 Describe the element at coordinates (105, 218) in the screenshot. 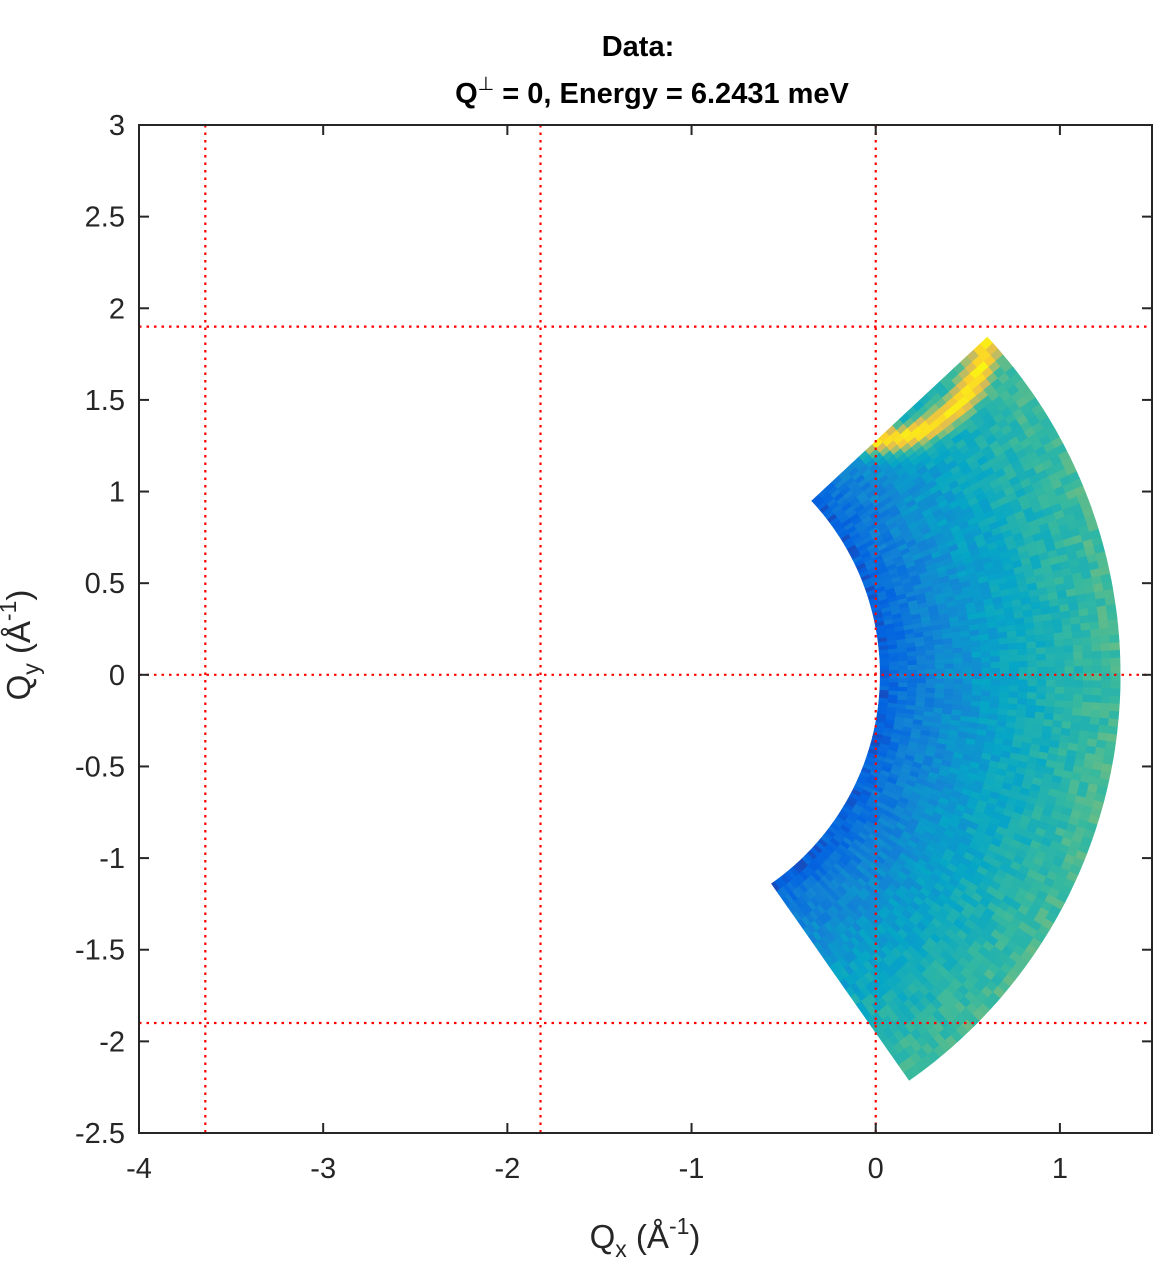

I see `y-tick-label: 2.5` at that location.